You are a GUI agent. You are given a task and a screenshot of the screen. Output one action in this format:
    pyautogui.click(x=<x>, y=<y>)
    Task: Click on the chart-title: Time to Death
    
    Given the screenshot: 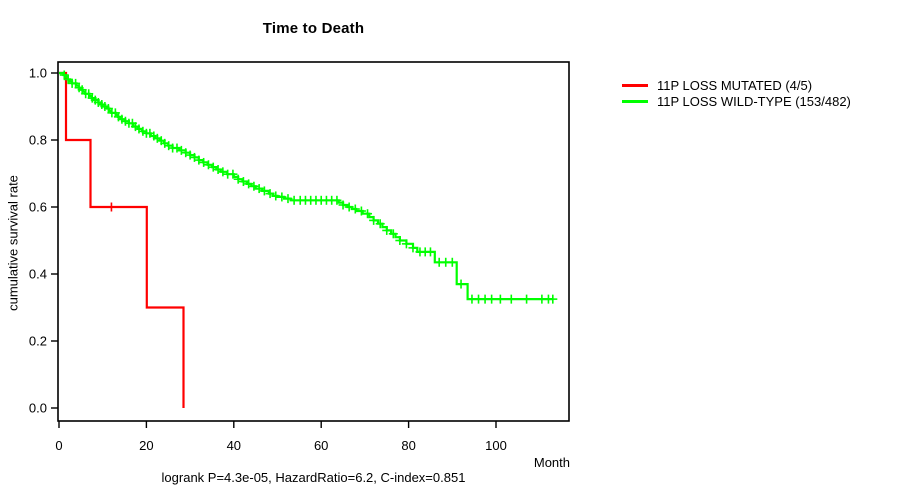 What is the action you would take?
    pyautogui.click(x=313, y=28)
    